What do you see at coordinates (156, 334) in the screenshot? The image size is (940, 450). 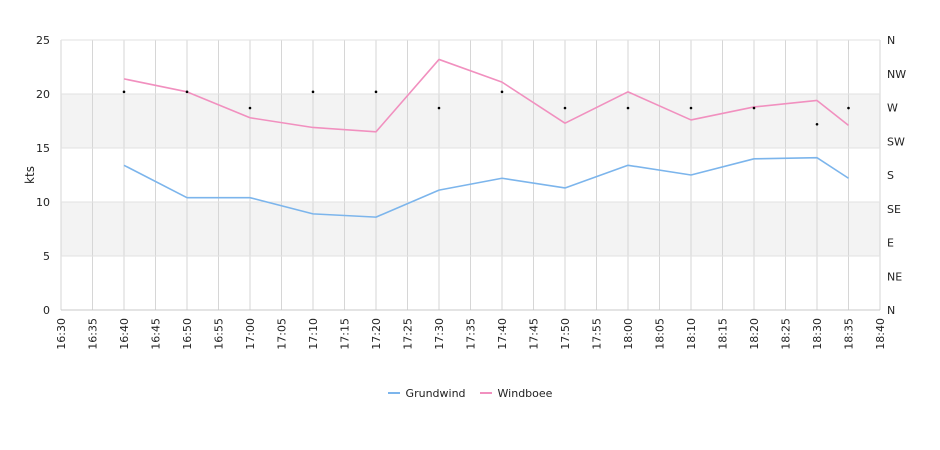 I see `x-tick-label: 16:45` at bounding box center [156, 334].